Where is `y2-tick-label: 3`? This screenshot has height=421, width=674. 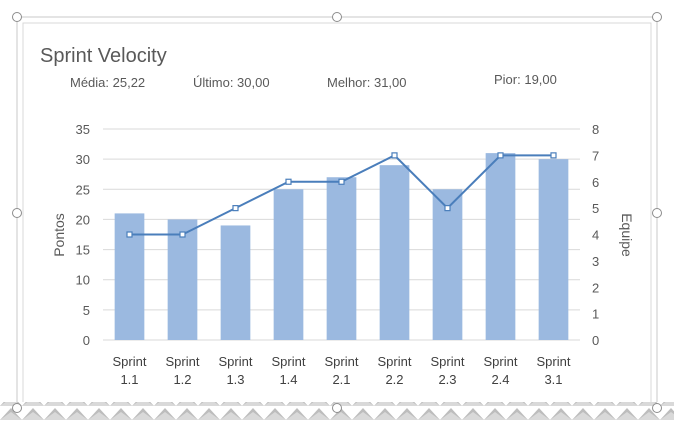
y2-tick-label: 3 is located at coordinates (595, 261).